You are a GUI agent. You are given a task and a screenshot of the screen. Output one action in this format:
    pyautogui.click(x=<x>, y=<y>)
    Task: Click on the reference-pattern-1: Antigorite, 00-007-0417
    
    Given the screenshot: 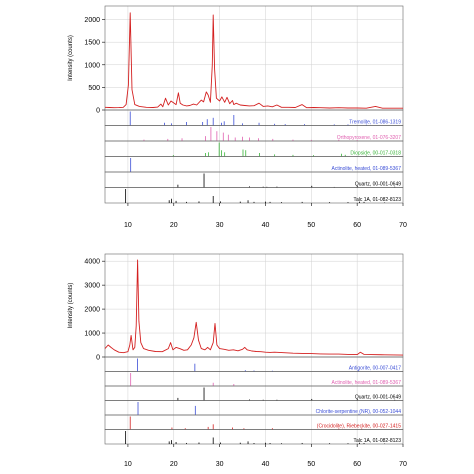 What is the action you would take?
    pyautogui.click(x=254, y=364)
    